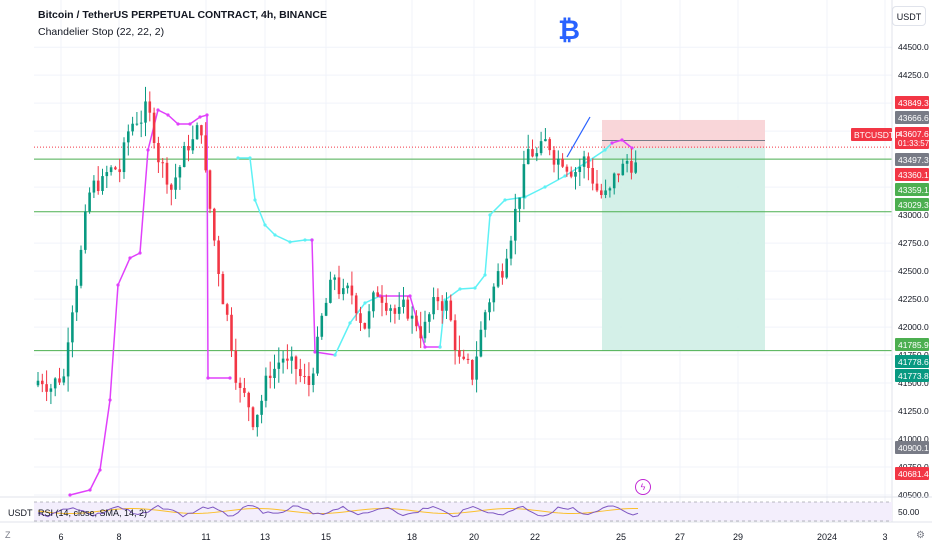 The image size is (932, 550). I want to click on price-label-text: 43666.6, so click(913, 118).